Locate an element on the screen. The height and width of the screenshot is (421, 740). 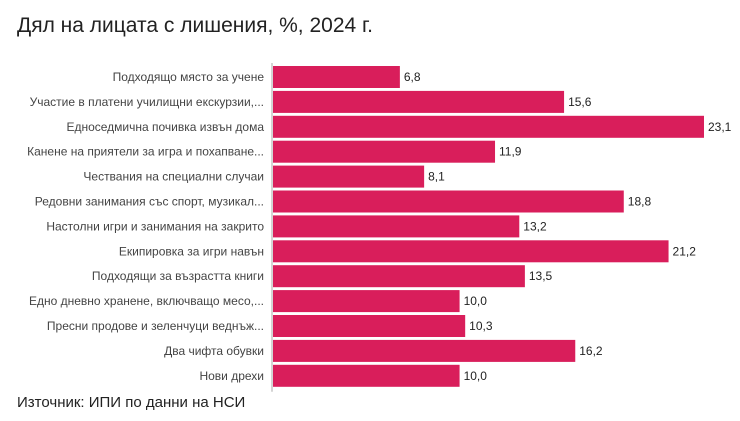
data-label: 8,1 is located at coordinates (436, 177).